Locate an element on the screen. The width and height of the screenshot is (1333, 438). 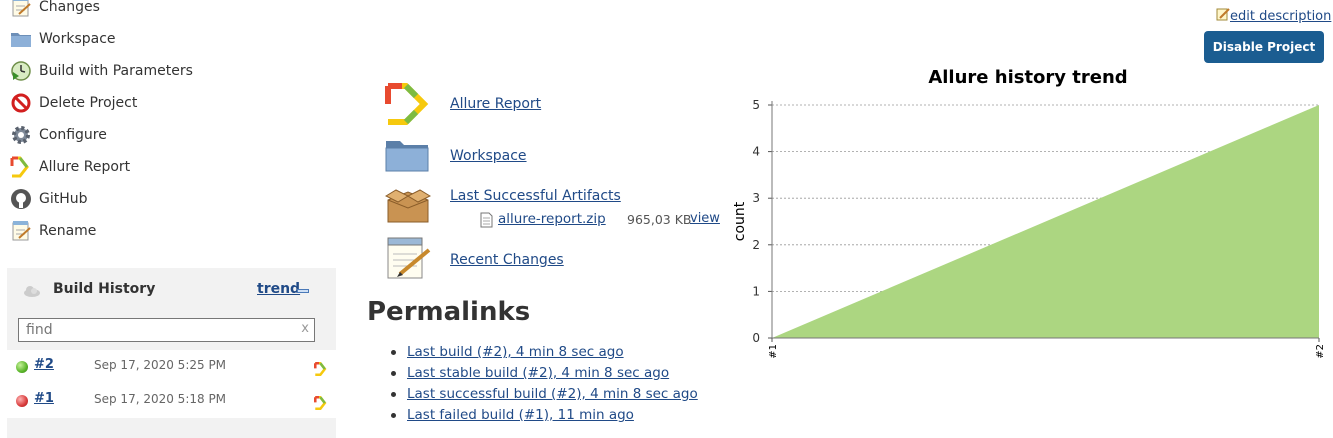
no-entry-icon is located at coordinates (21, 103).